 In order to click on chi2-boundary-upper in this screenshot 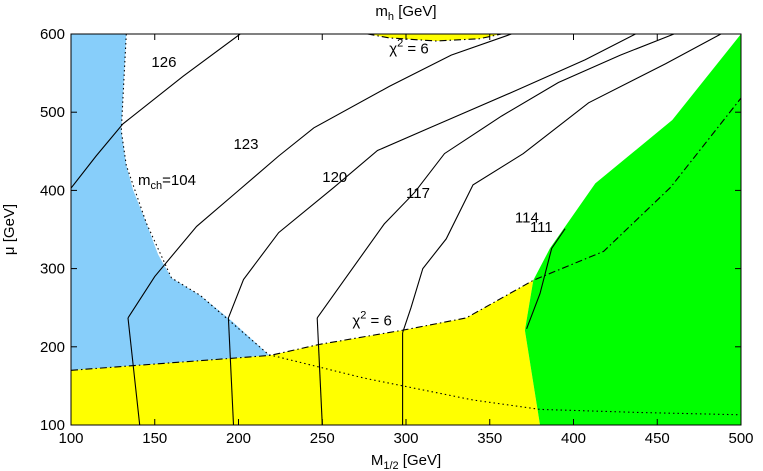, I will do `click(434, 38)`.